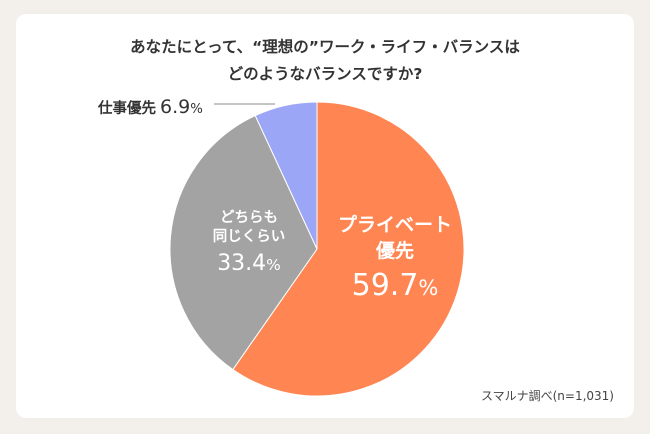 Image resolution: width=650 pixels, height=434 pixels. I want to click on chart-title: あなたにとって、“理想の”ワーク・ライフ・バランスは どのようなバランスですか?, so click(325, 61).